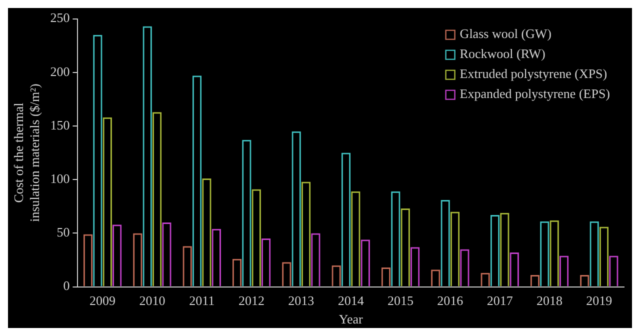 This screenshot has width=640, height=336. Describe the element at coordinates (351, 319) in the screenshot. I see `x-axis-title: Year` at that location.